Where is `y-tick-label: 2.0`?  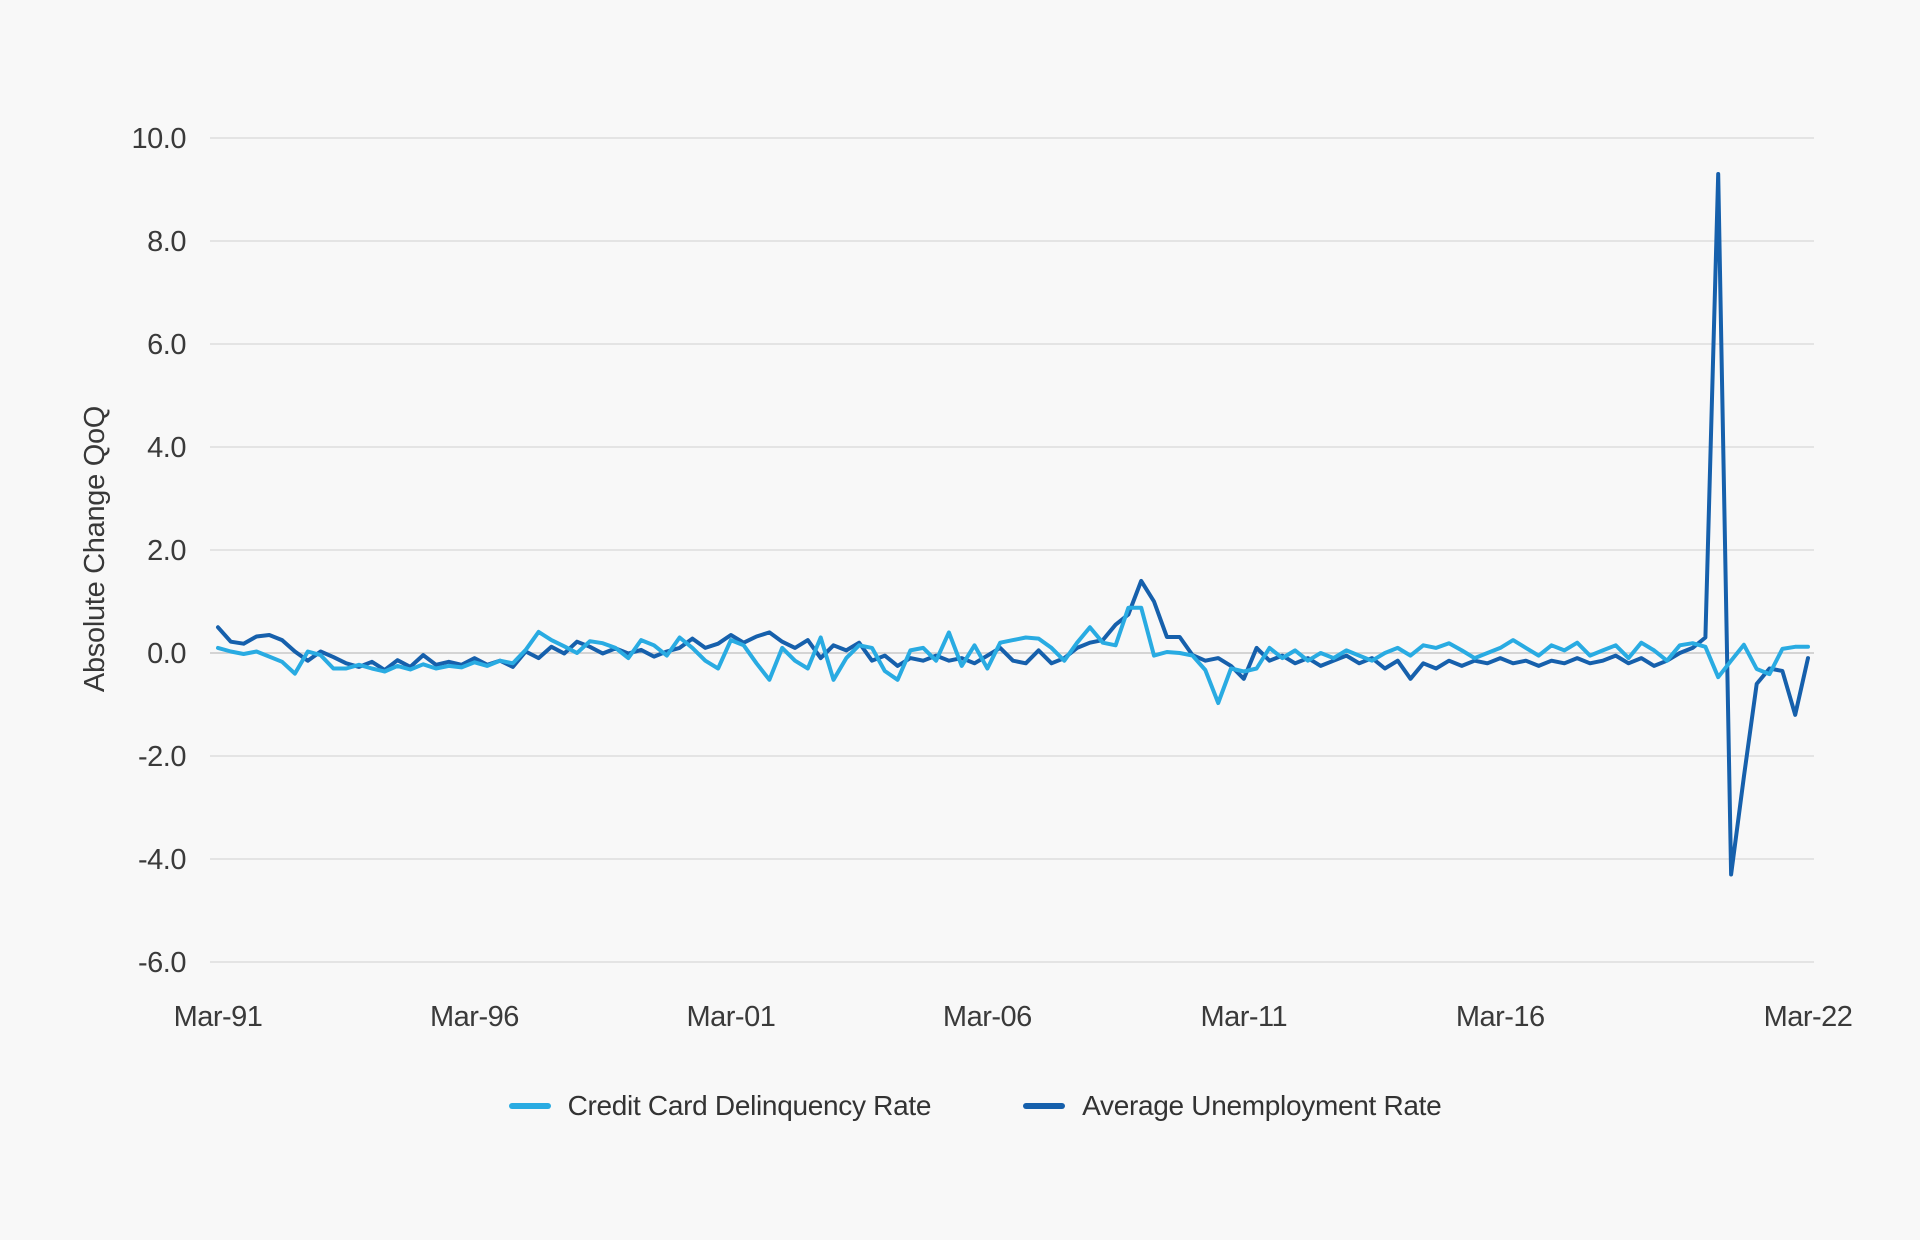 y-tick-label: 2.0 is located at coordinates (166, 551).